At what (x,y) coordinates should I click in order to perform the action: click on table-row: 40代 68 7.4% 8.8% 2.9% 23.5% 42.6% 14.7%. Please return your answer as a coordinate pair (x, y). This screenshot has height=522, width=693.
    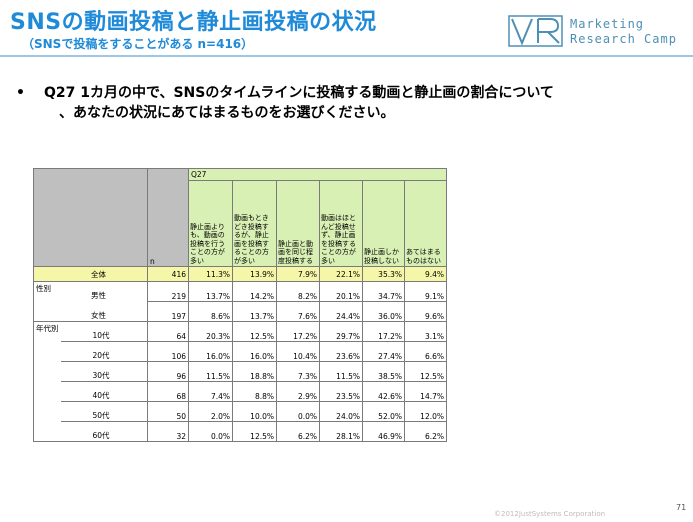
    Looking at the image, I should click on (240, 391).